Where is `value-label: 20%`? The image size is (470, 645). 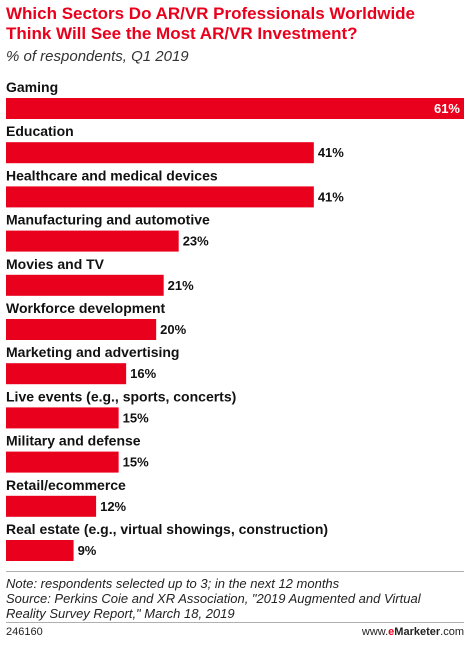
value-label: 20% is located at coordinates (173, 329).